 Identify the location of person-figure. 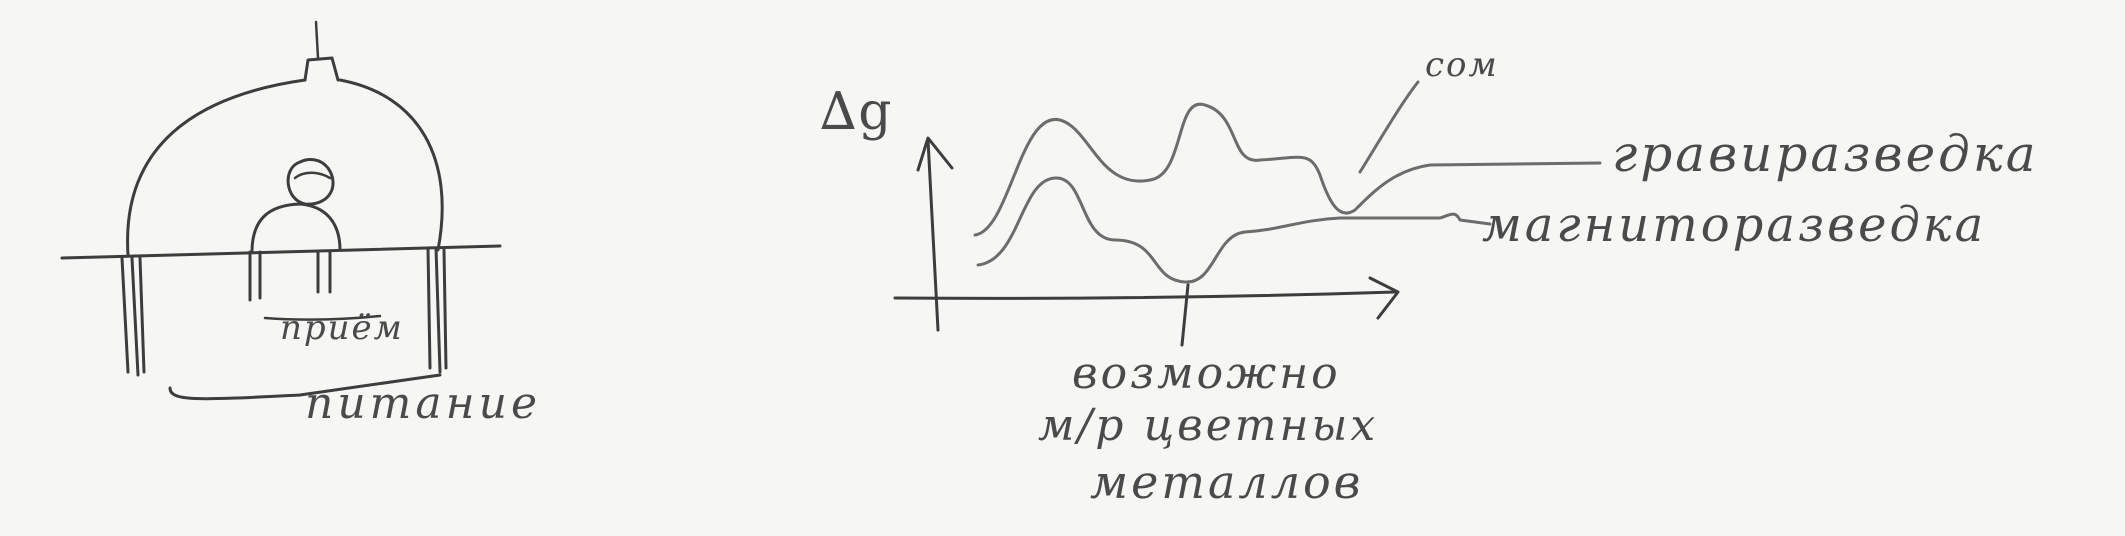
(295, 230).